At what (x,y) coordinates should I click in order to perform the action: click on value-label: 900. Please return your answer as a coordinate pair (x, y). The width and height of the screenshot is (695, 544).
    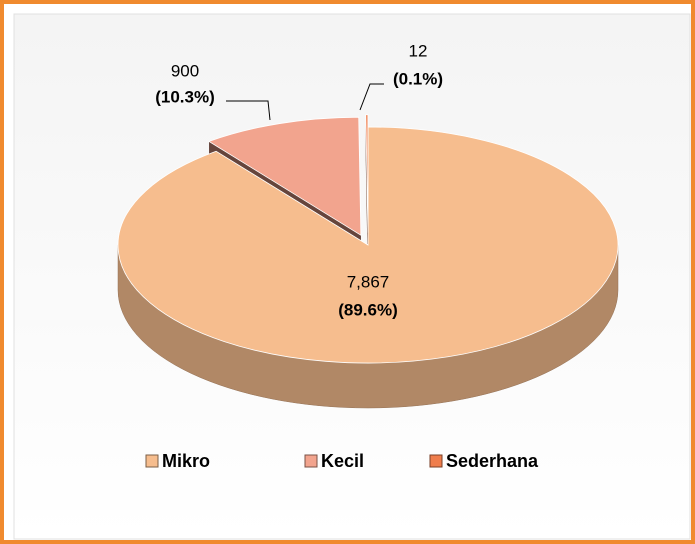
    Looking at the image, I should click on (185, 70).